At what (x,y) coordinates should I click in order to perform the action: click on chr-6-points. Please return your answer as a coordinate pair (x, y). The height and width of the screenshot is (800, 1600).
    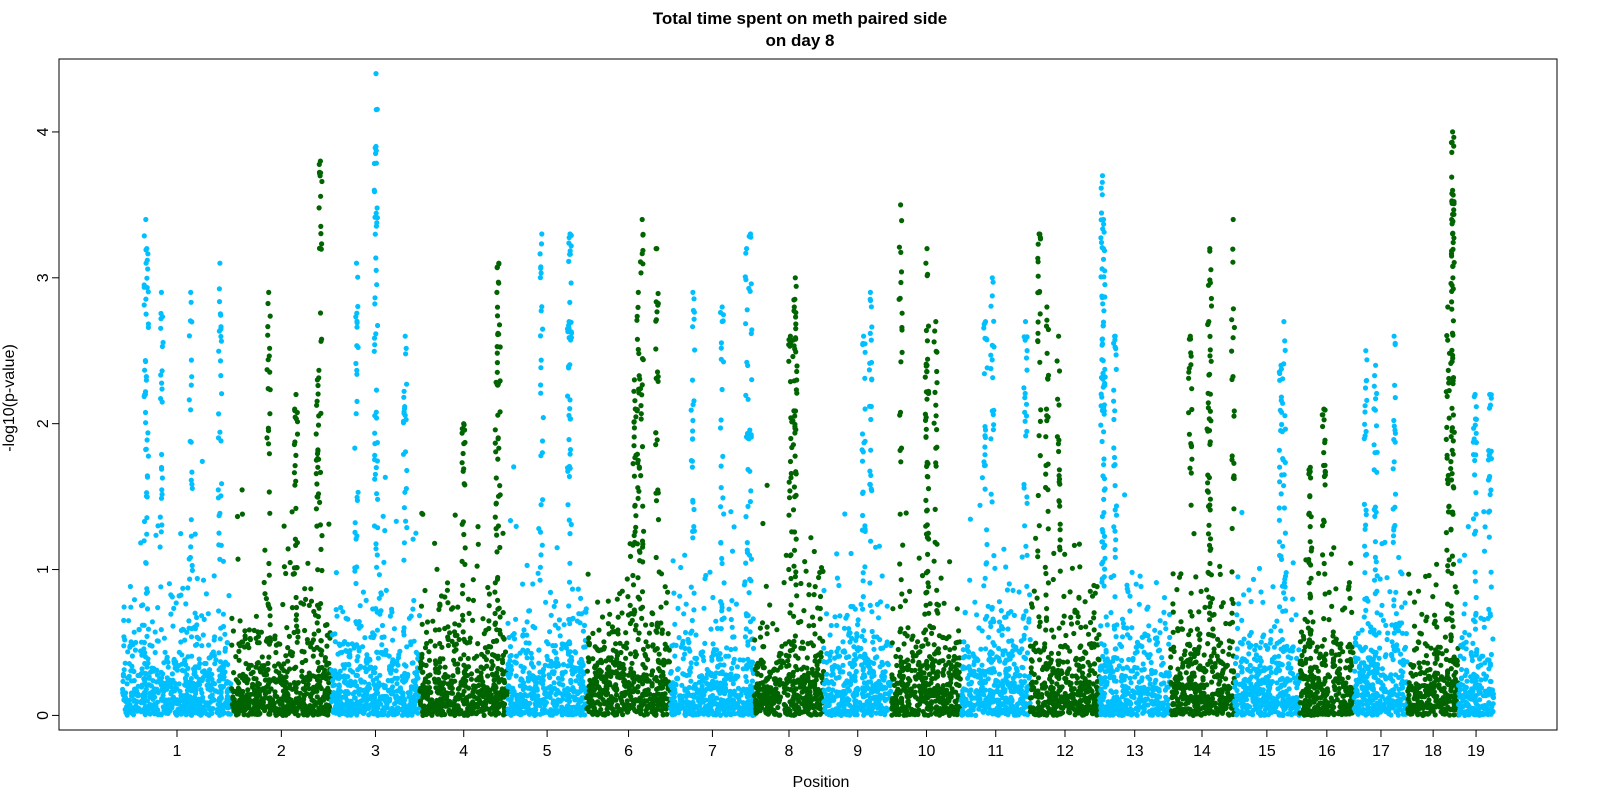
    Looking at the image, I should click on (628, 467).